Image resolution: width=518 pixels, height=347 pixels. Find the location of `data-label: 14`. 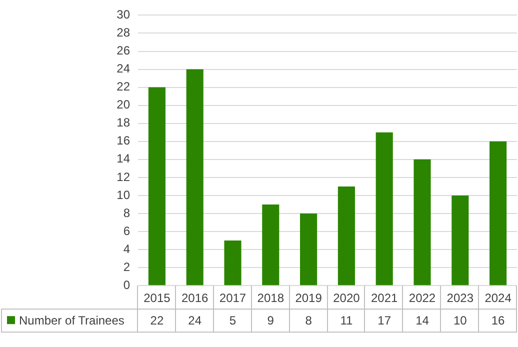

data-label: 14 is located at coordinates (423, 320).